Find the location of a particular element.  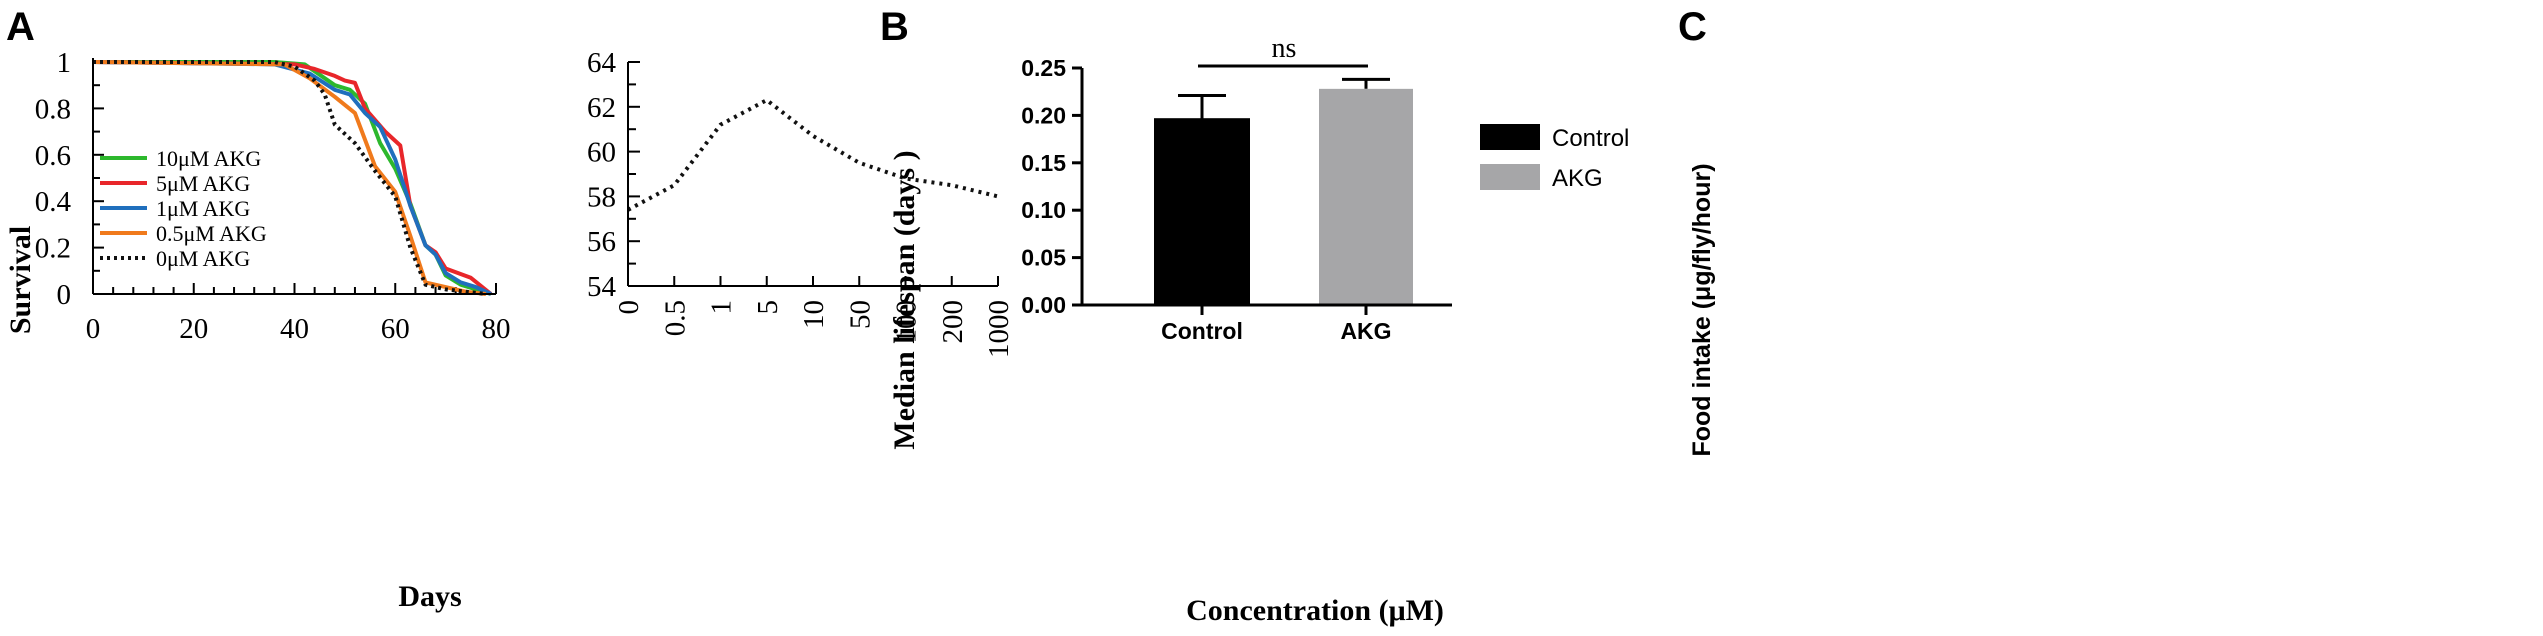

panel-b-x-label: Concentration (μM) is located at coordinates (1315, 610).